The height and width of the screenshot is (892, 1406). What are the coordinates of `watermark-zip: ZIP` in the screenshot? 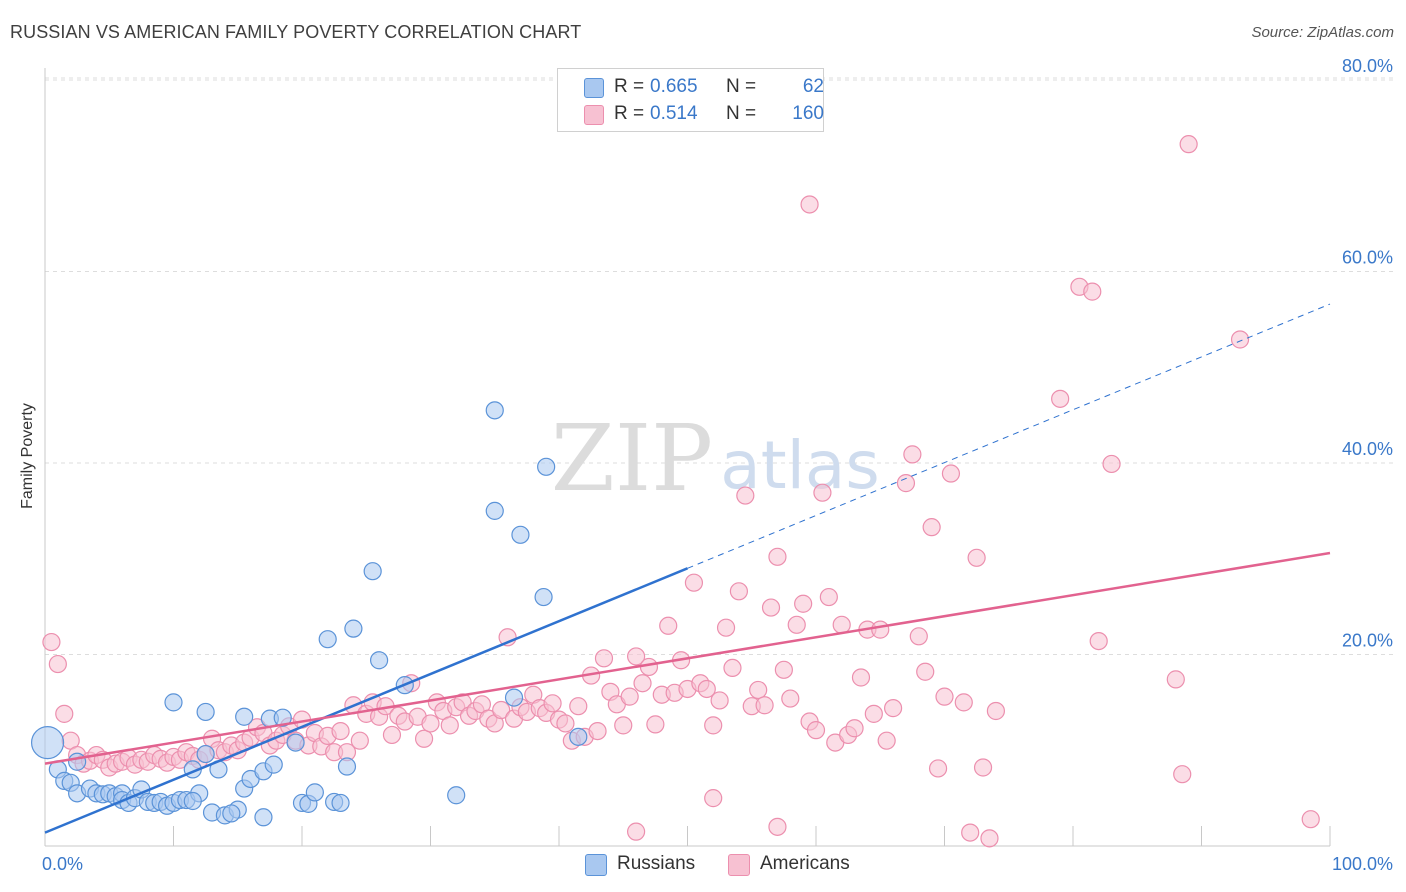 It's located at (632, 458).